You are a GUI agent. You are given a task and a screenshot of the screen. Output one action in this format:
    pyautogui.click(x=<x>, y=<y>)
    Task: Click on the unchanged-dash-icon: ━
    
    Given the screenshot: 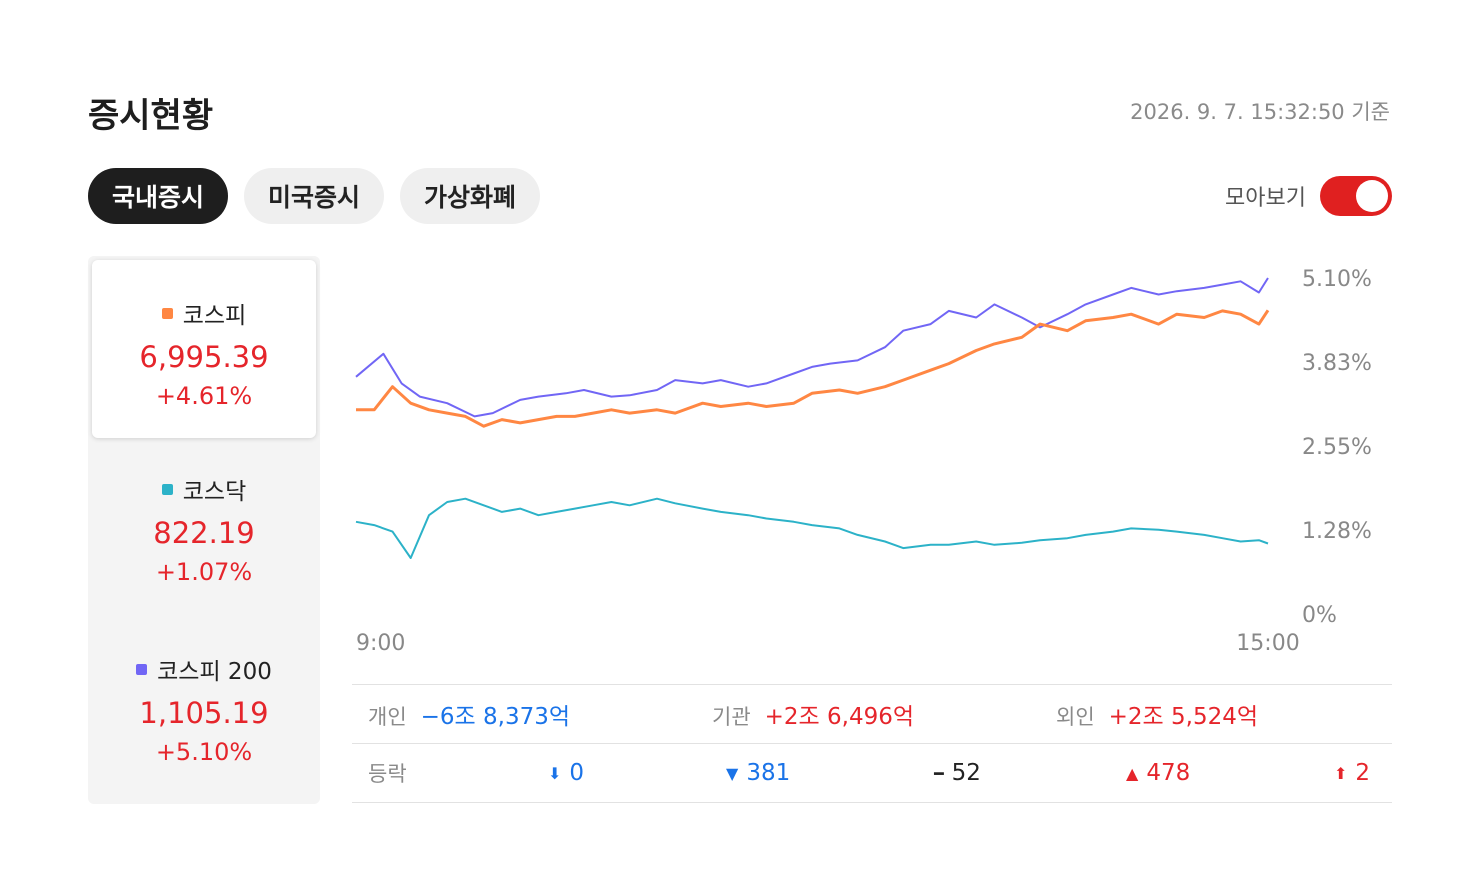 What is the action you would take?
    pyautogui.click(x=939, y=773)
    